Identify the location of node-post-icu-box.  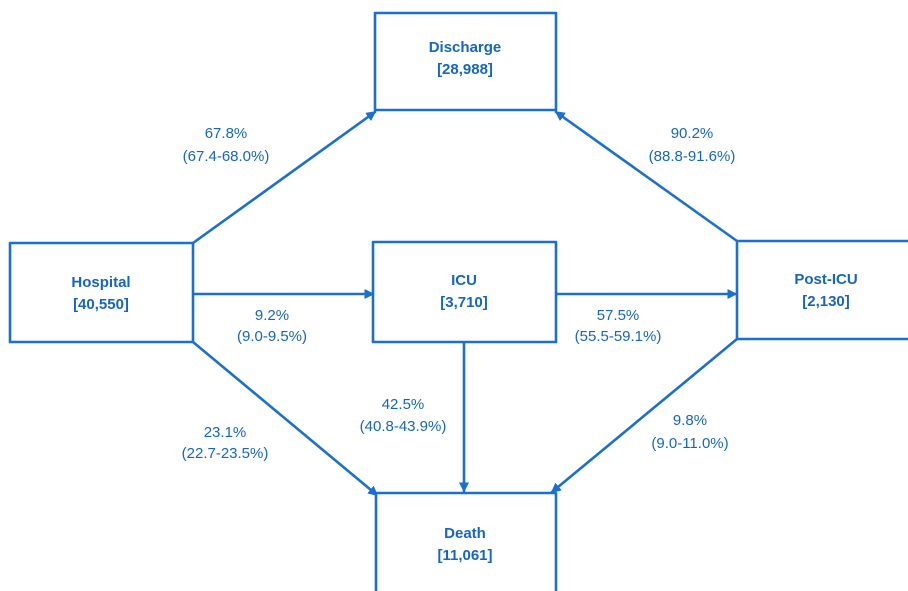
(821, 290).